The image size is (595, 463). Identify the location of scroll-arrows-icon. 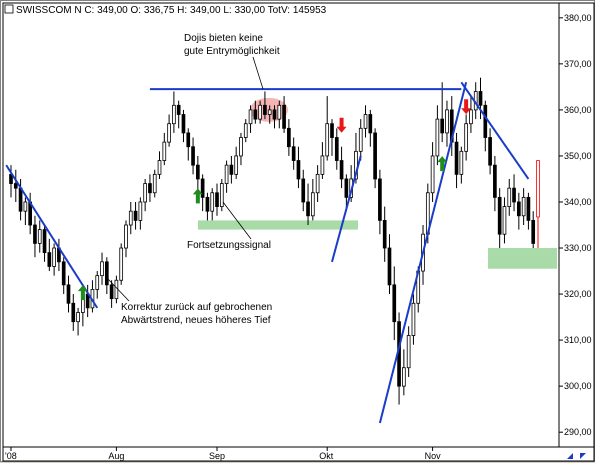
(576, 456).